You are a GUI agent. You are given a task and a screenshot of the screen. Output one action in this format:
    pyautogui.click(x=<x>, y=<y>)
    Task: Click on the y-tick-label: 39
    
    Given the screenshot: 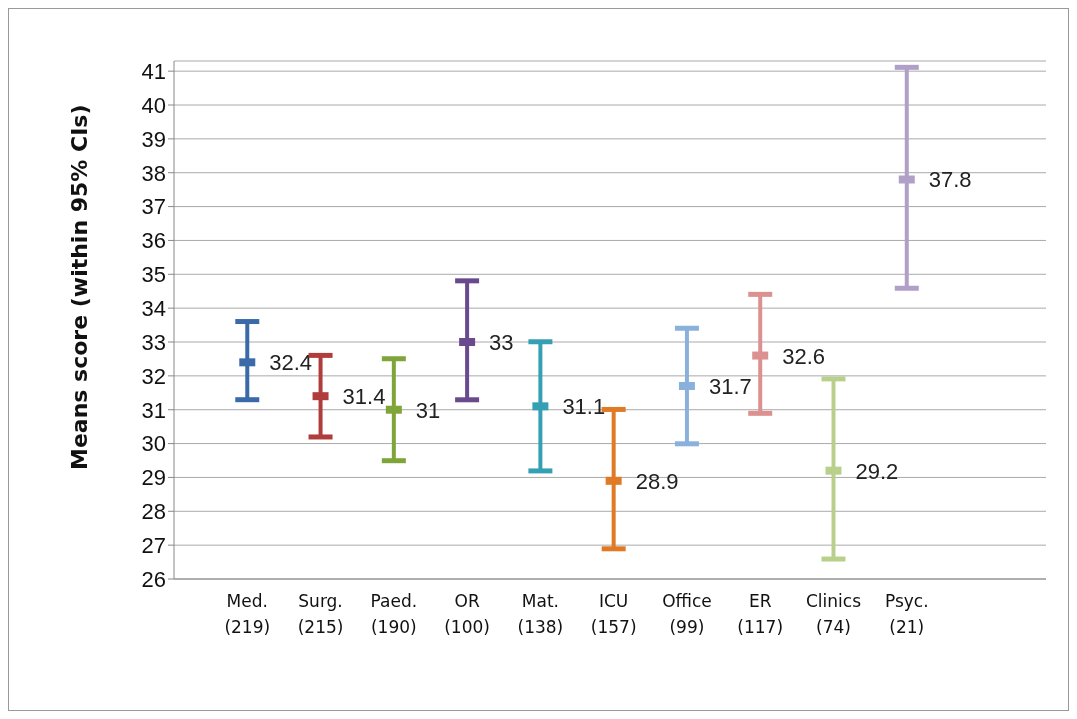 What is the action you would take?
    pyautogui.click(x=153, y=139)
    